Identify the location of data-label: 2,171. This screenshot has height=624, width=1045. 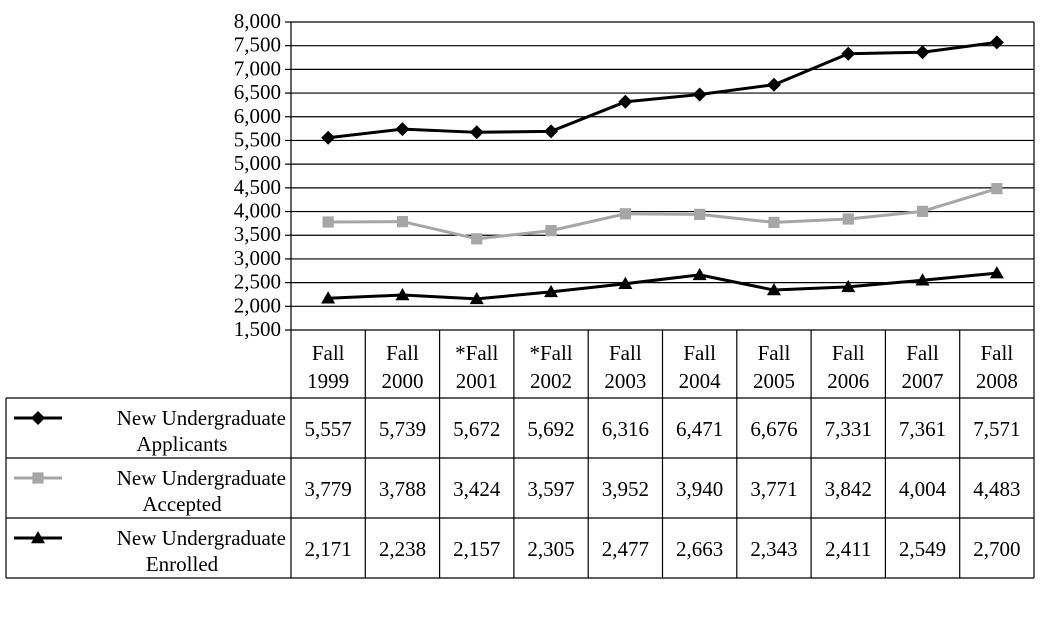
(328, 549).